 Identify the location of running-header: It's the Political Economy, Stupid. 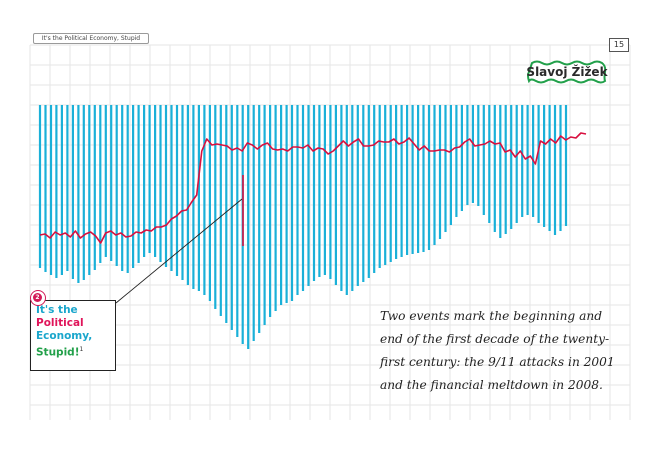
(91, 38).